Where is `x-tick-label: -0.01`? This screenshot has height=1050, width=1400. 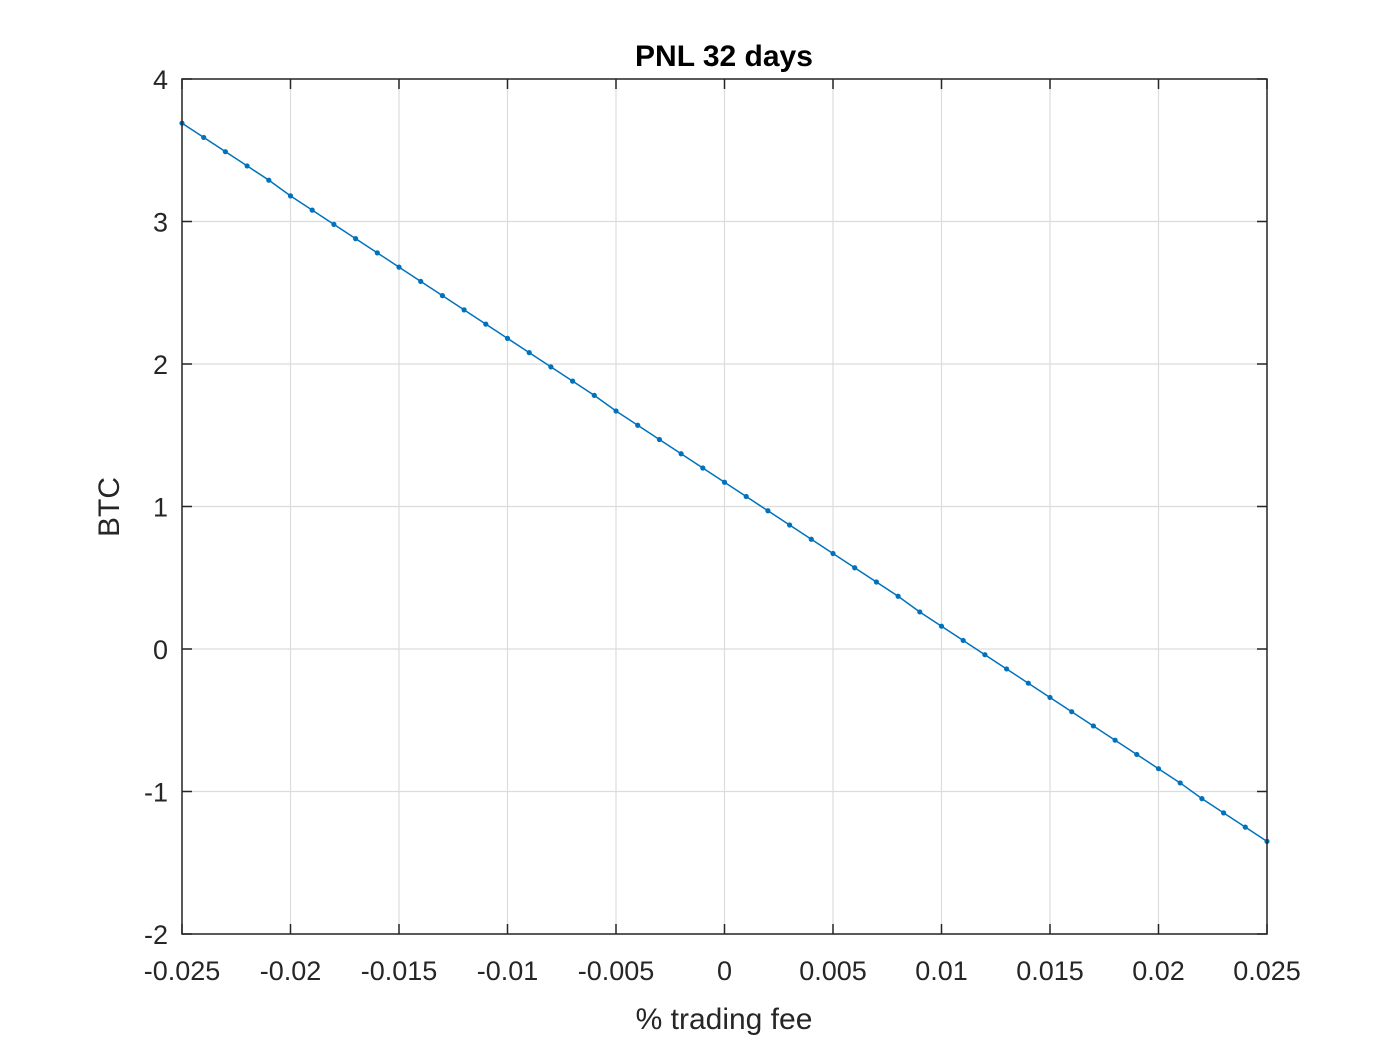
x-tick-label: -0.01 is located at coordinates (508, 971).